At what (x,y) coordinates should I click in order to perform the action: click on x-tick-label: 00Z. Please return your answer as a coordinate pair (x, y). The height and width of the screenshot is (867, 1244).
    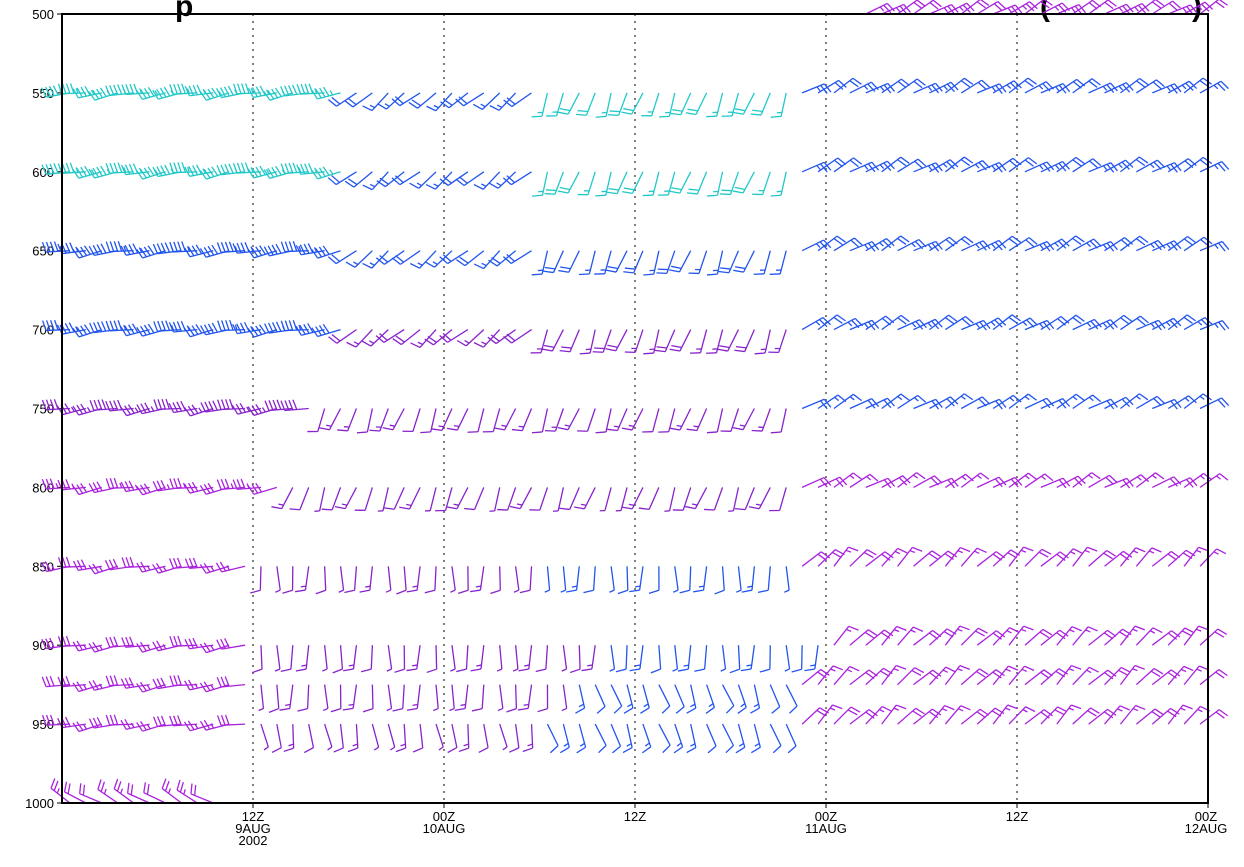
    Looking at the image, I should click on (826, 816).